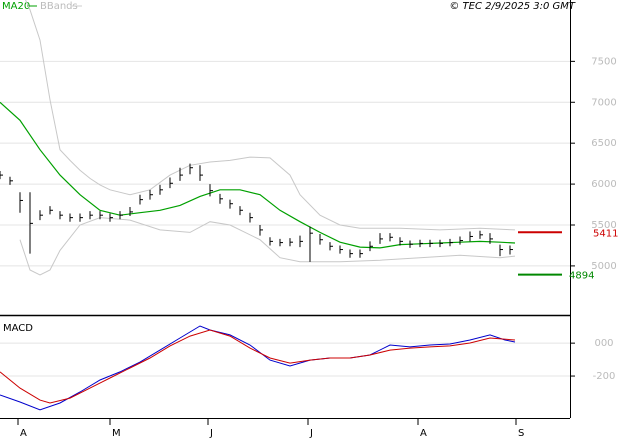 Image resolution: width=627 pixels, height=440 pixels. What do you see at coordinates (603, 102) in the screenshot?
I see `y-tick-label: 7000` at bounding box center [603, 102].